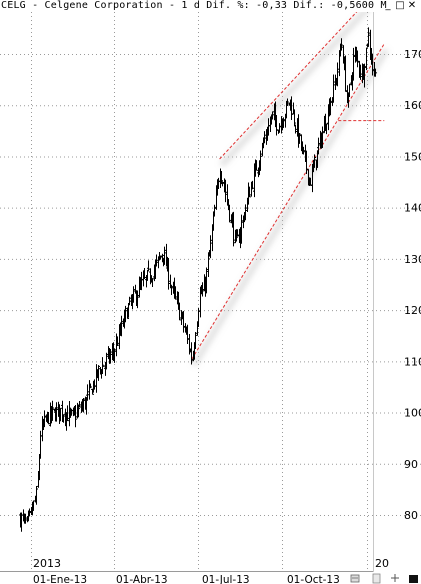 The height and width of the screenshot is (584, 421). What do you see at coordinates (388, 5) in the screenshot?
I see `minimize-button: _` at bounding box center [388, 5].